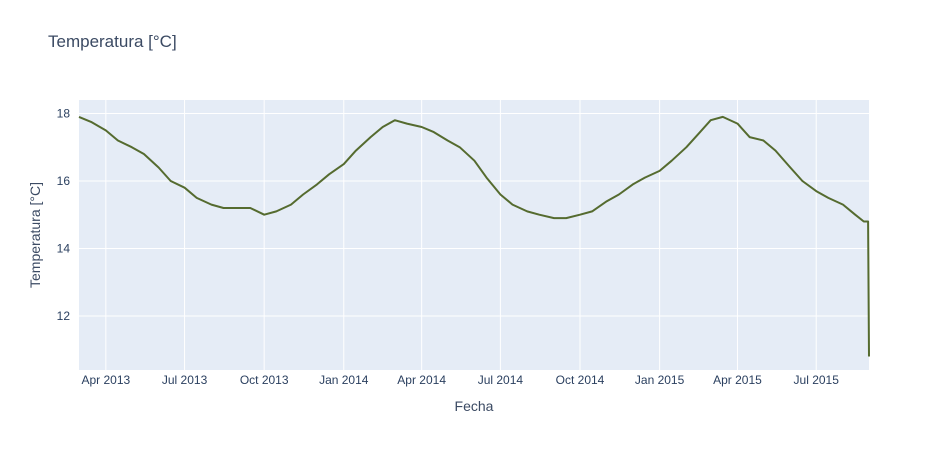  I want to click on x-tick-label: Jul 2014, so click(501, 380).